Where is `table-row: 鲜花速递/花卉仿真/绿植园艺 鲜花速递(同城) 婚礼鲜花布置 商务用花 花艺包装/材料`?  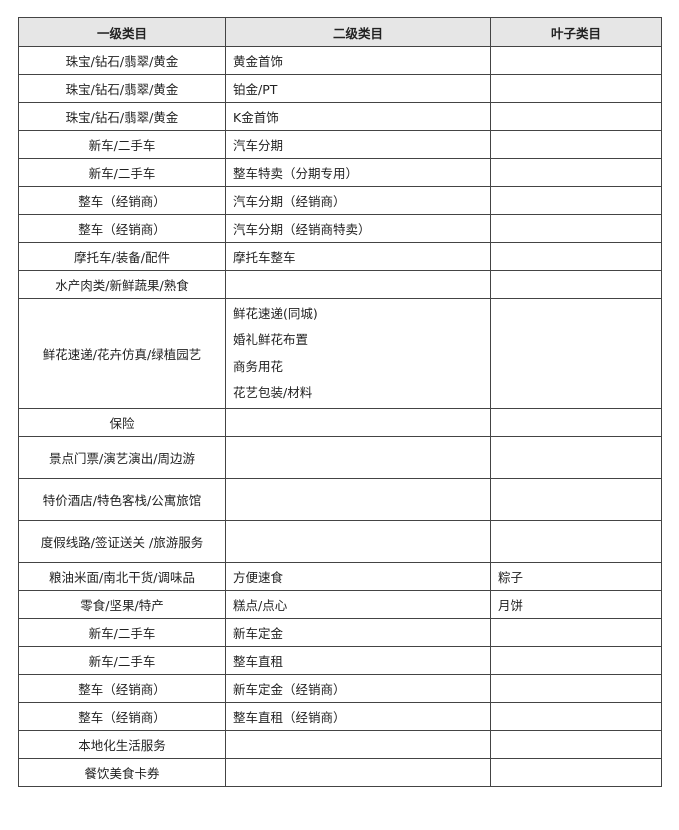
table-row: 鲜花速递/花卉仿真/绿植园艺 鲜花速递(同城) 婚礼鲜花布置 商务用花 花艺包装/材料 is located at coordinates (340, 353).